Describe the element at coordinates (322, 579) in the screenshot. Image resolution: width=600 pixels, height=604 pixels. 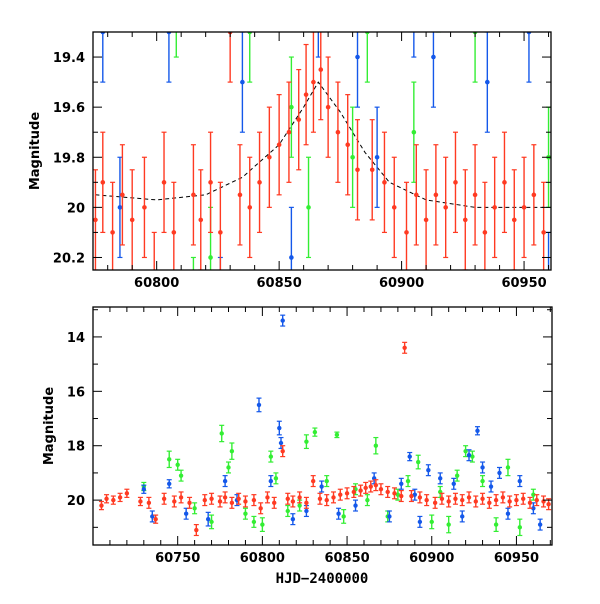
I see `bottom-x-axis-label: HJD−2400000` at that location.